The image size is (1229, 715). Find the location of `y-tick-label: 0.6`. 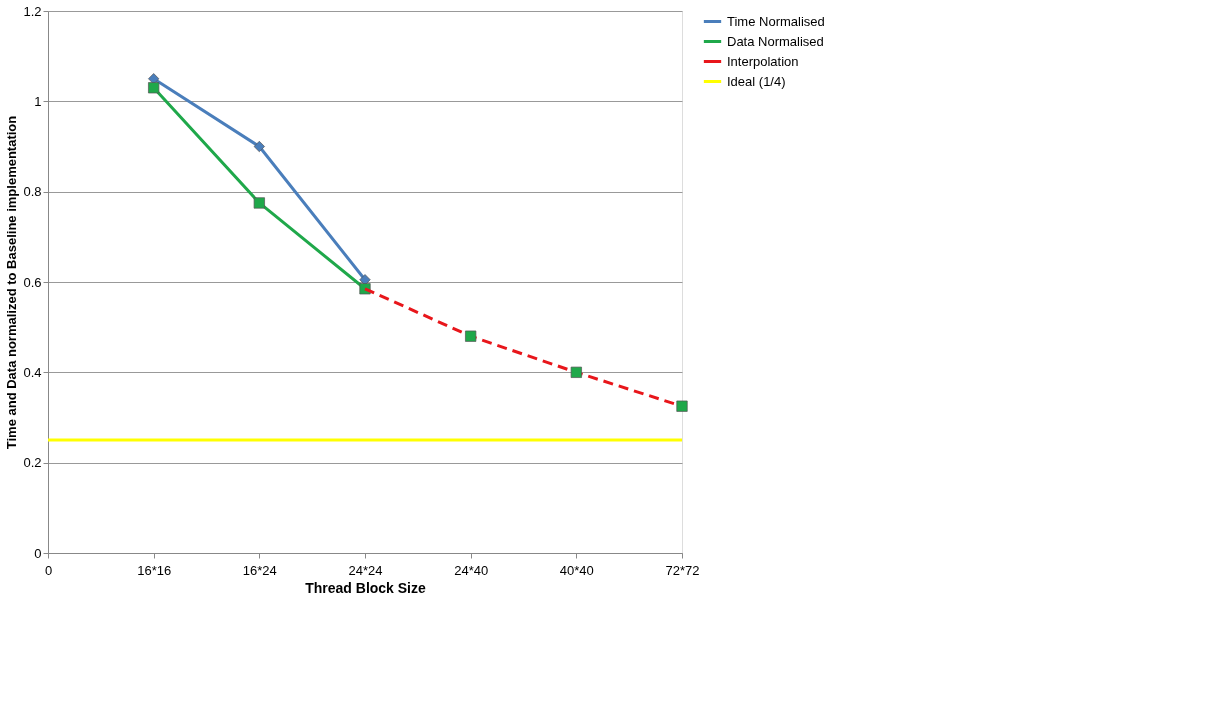

y-tick-label: 0.6 is located at coordinates (32, 282).